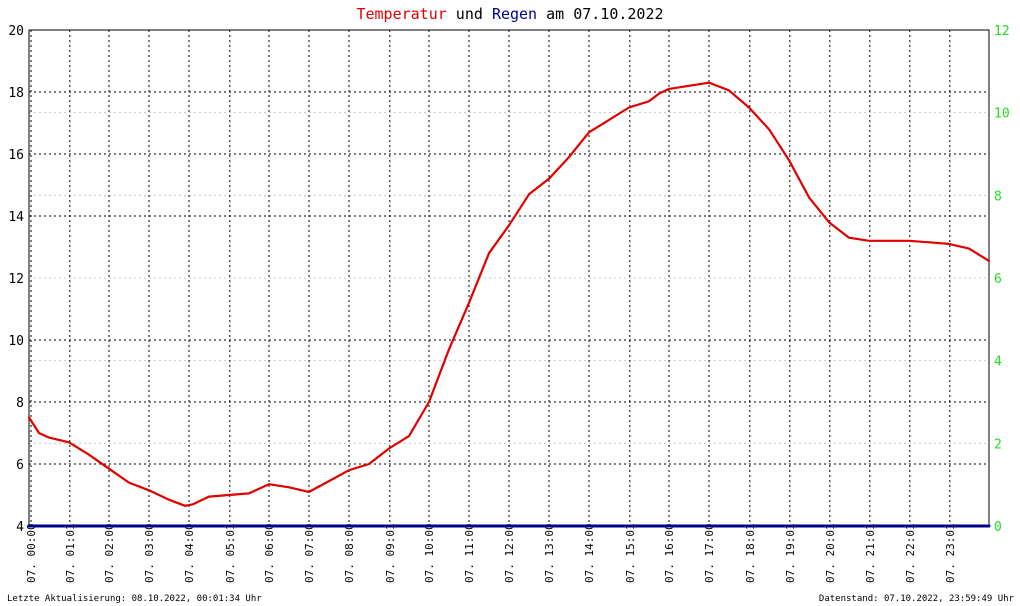  Describe the element at coordinates (269, 553) in the screenshot. I see `x-tick-label: 07. 06:00` at that location.